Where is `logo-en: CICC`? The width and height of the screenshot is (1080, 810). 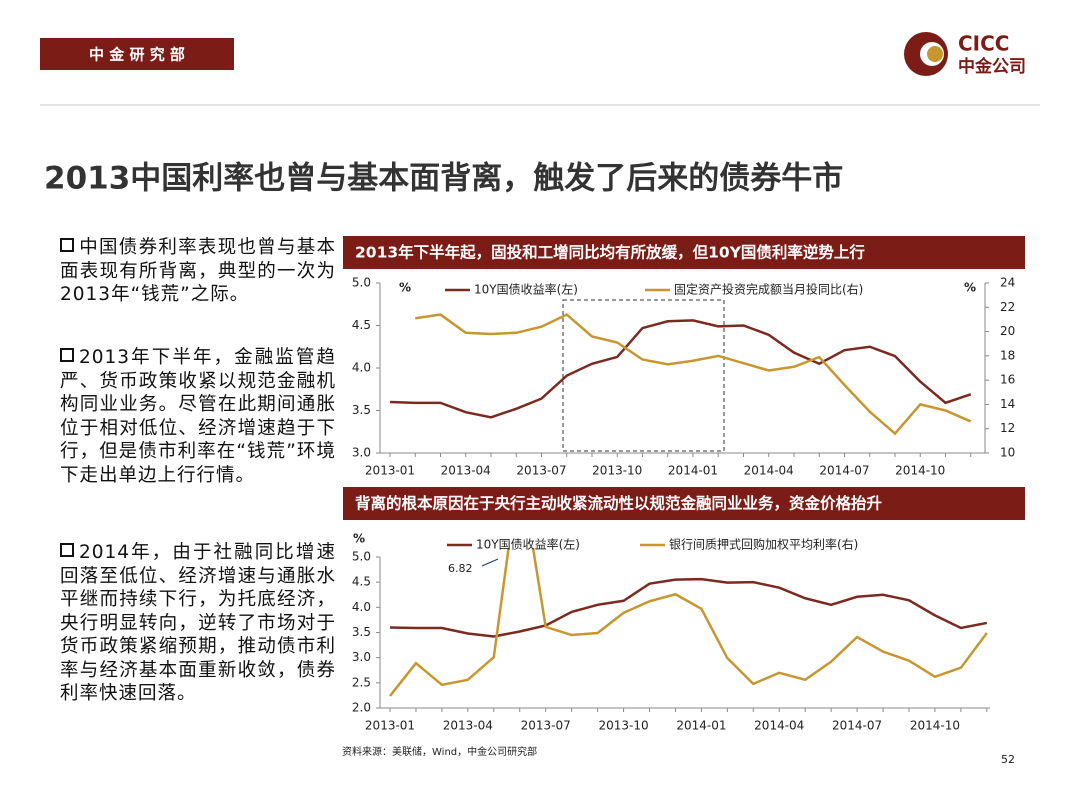 logo-en: CICC is located at coordinates (983, 44).